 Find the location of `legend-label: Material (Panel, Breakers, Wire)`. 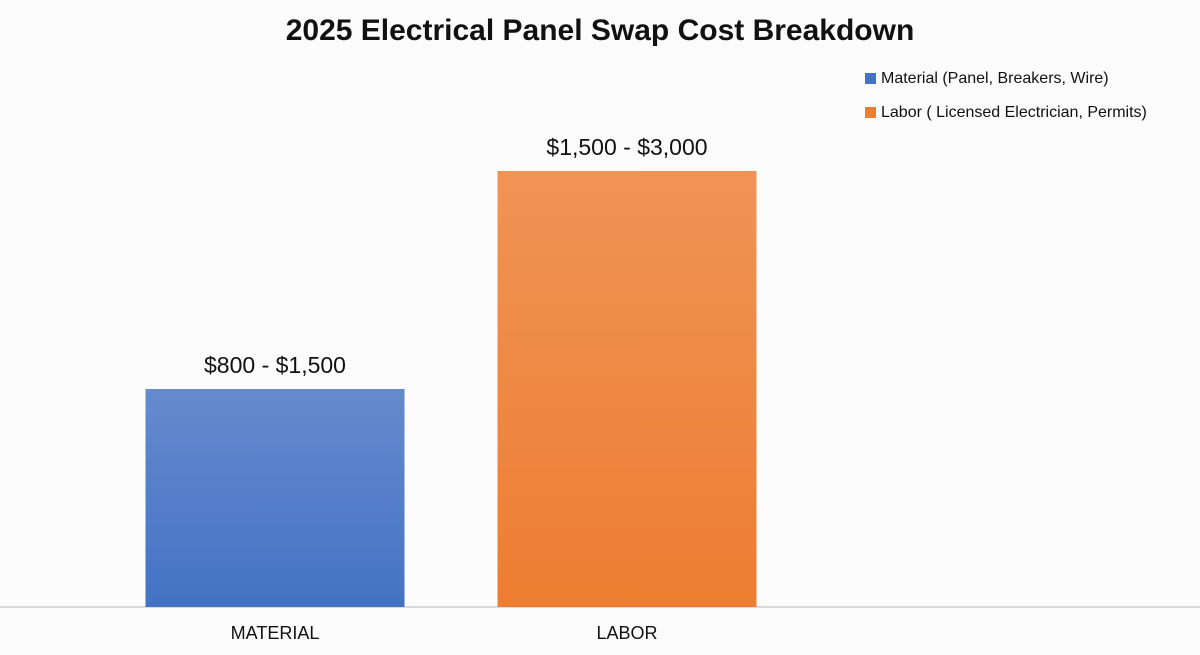

legend-label: Material (Panel, Breakers, Wire) is located at coordinates (995, 78).